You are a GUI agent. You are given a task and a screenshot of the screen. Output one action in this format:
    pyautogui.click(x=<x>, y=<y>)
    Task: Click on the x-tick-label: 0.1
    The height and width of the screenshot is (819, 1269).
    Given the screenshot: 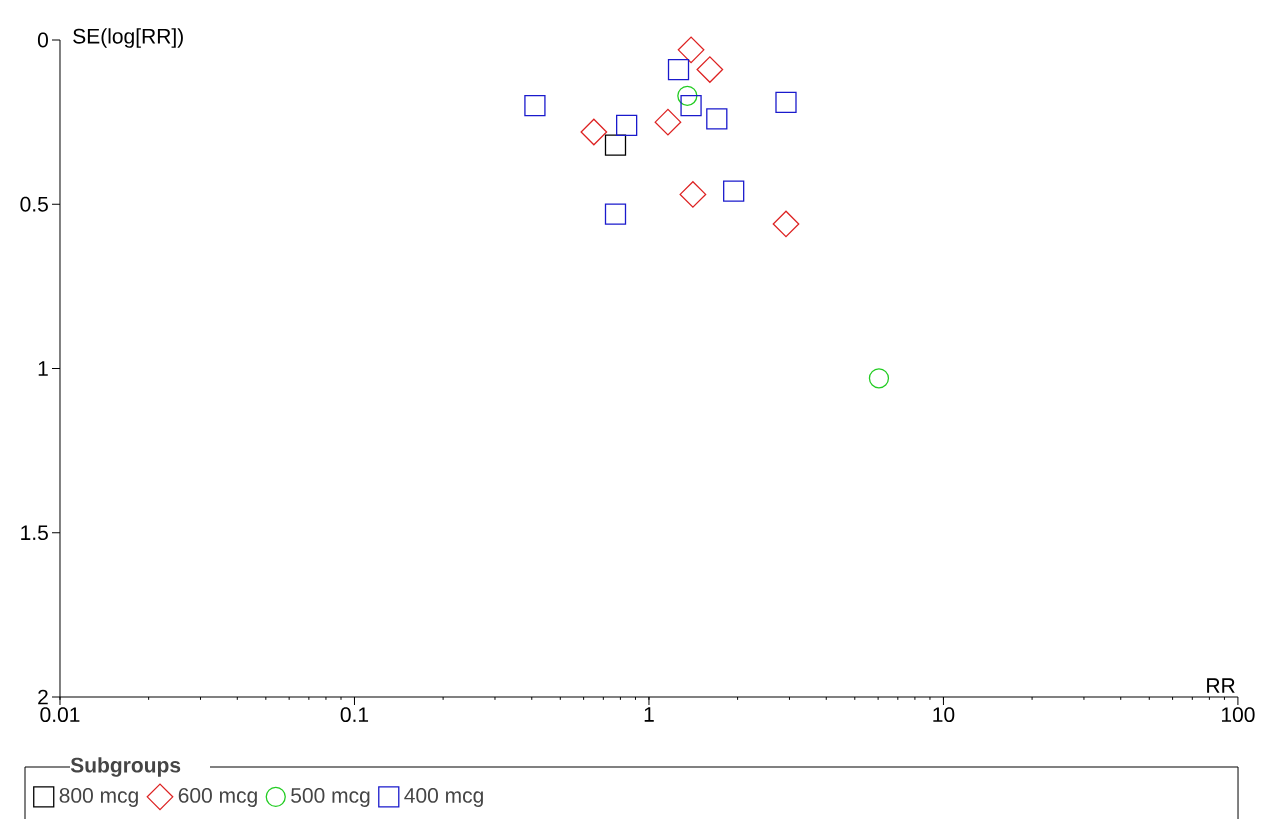 What is the action you would take?
    pyautogui.click(x=354, y=715)
    